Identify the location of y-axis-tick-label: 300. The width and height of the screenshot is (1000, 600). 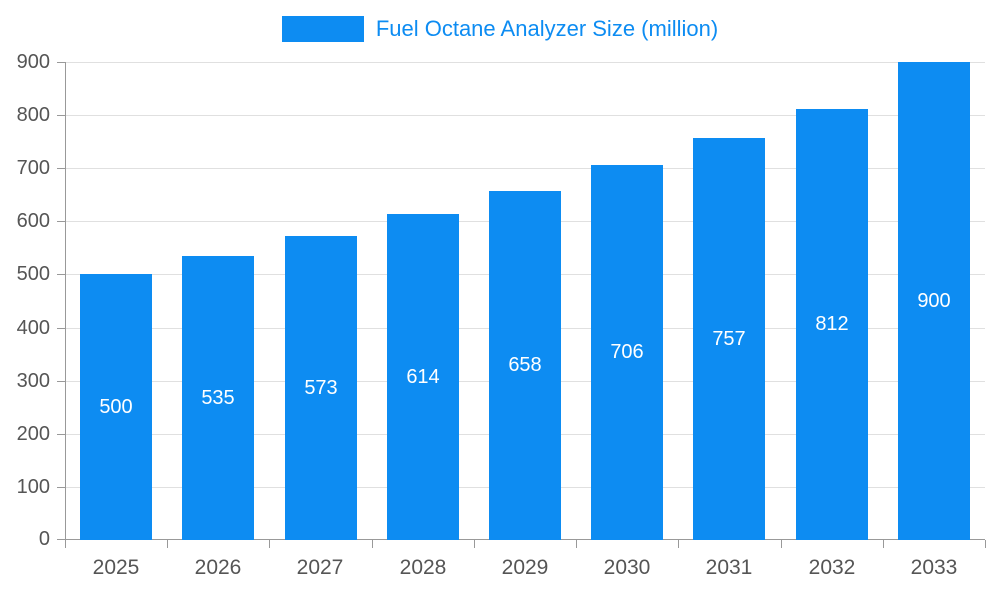
(33, 381).